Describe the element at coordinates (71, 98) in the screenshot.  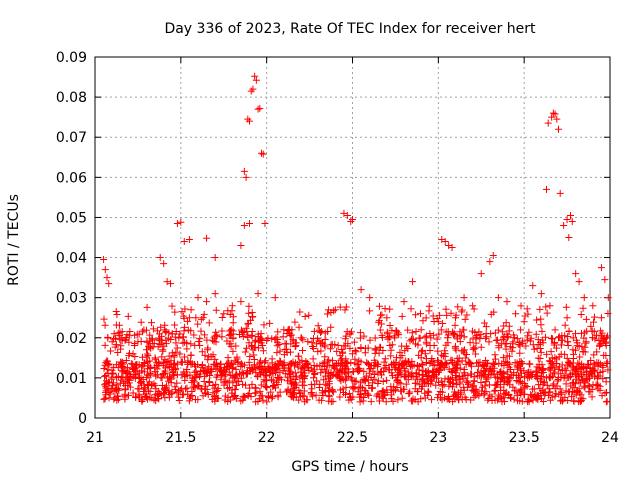
I see `y-tick-label: 0.08` at that location.